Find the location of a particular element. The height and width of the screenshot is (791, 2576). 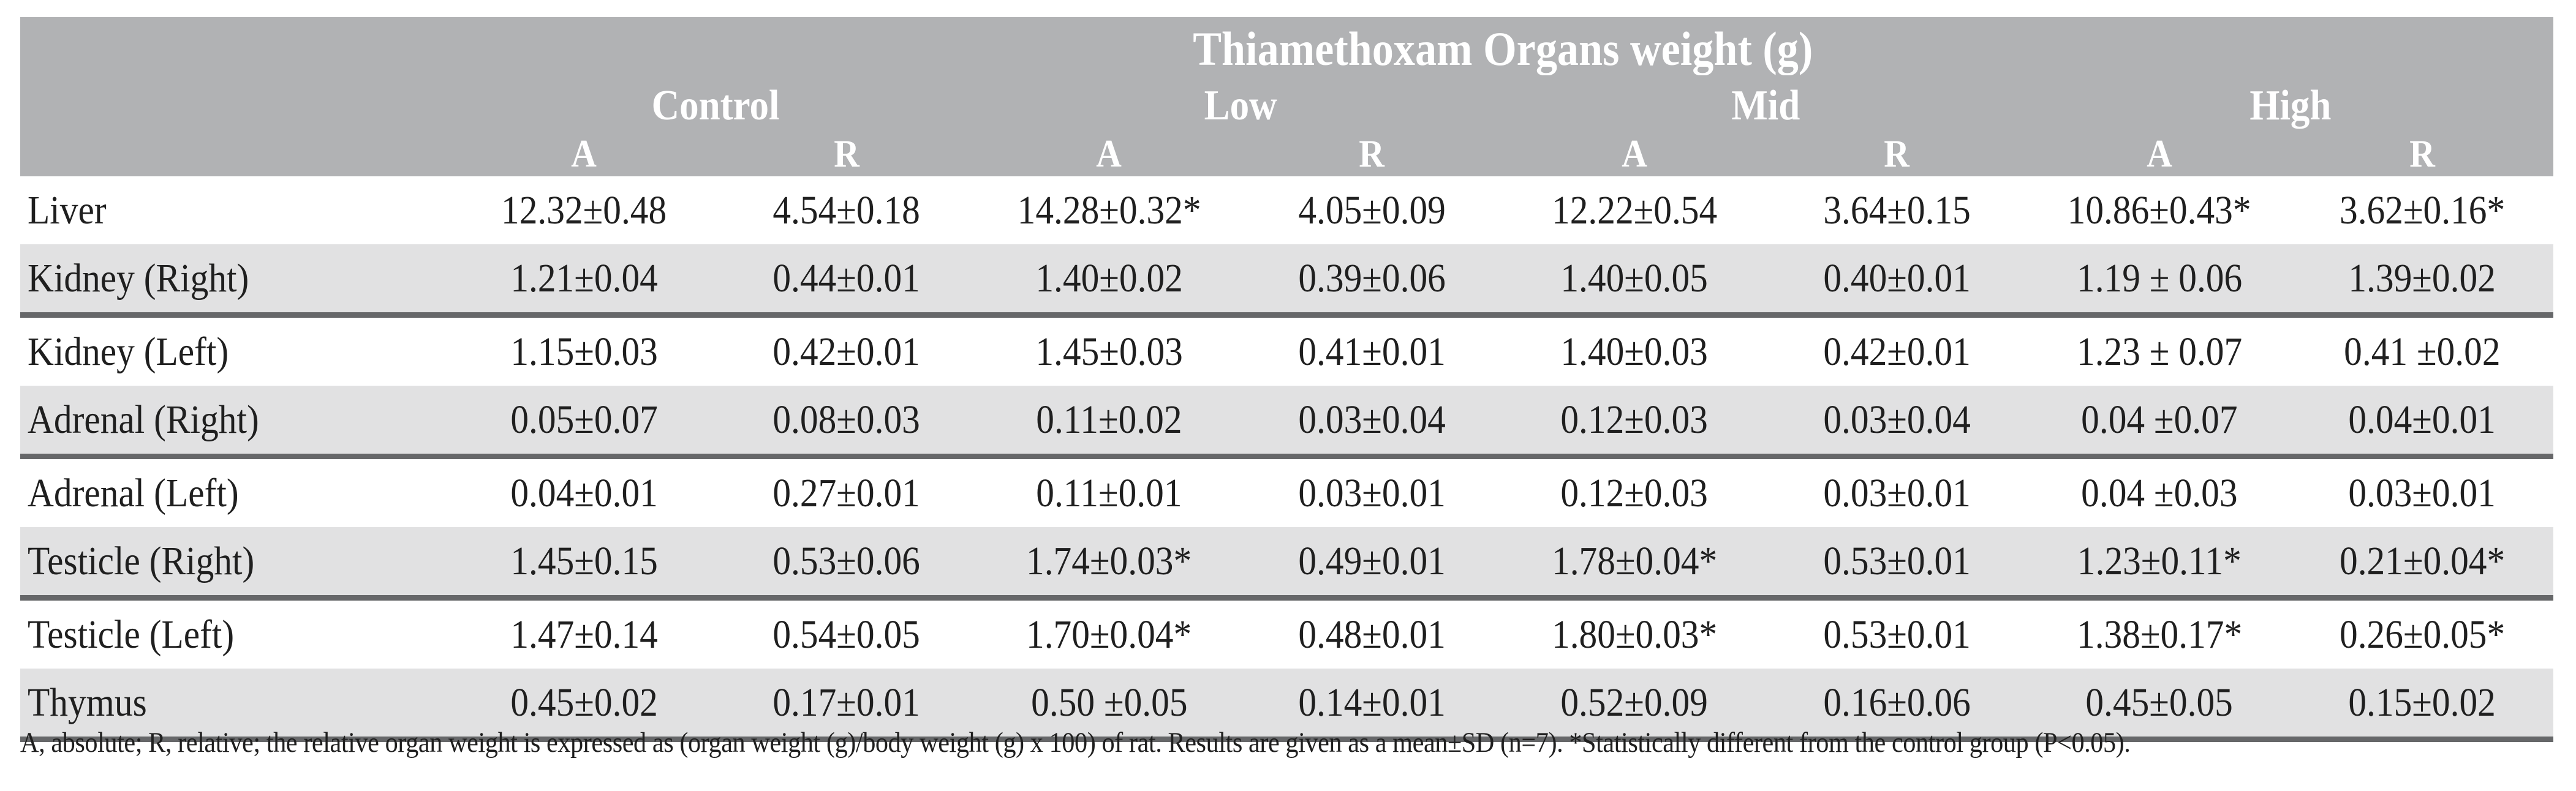

cell-value: 0.03±0.01 is located at coordinates (1897, 492).